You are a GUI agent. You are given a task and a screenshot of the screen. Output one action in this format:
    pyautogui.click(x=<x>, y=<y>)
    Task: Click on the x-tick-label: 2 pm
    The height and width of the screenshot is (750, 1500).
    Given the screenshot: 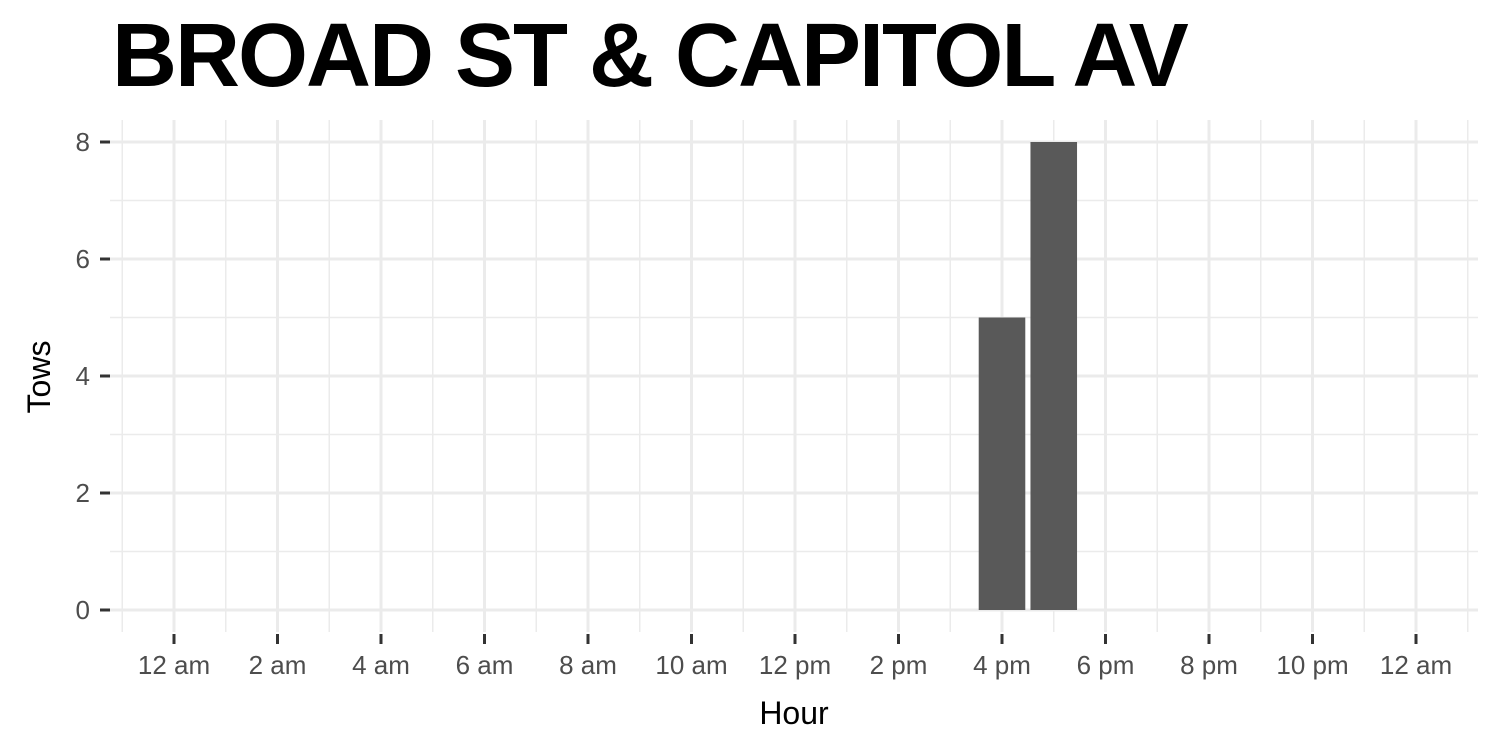 What is the action you would take?
    pyautogui.click(x=899, y=665)
    